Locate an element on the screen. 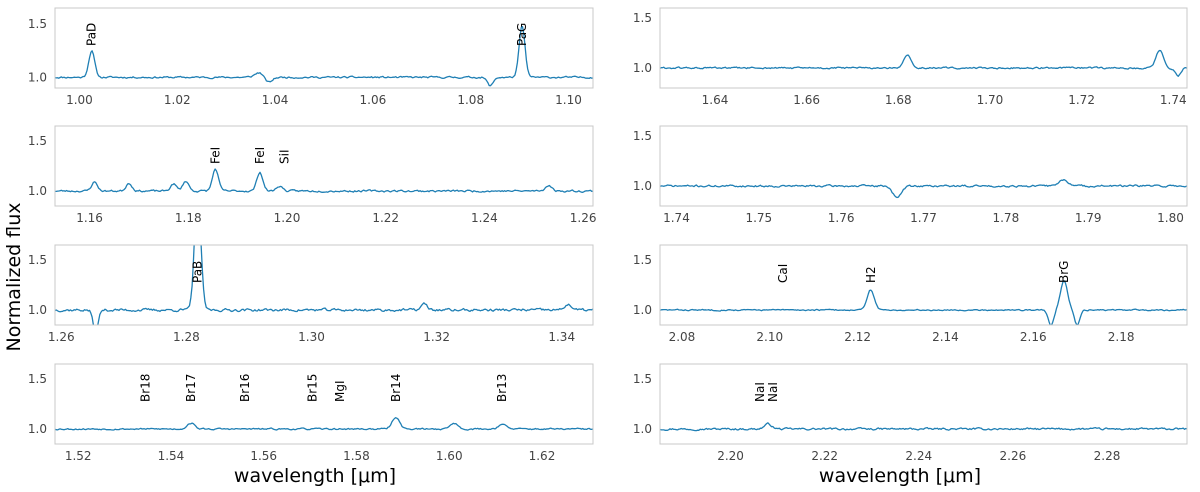 The width and height of the screenshot is (1200, 492). spectral-line-label: PaB is located at coordinates (198, 272).